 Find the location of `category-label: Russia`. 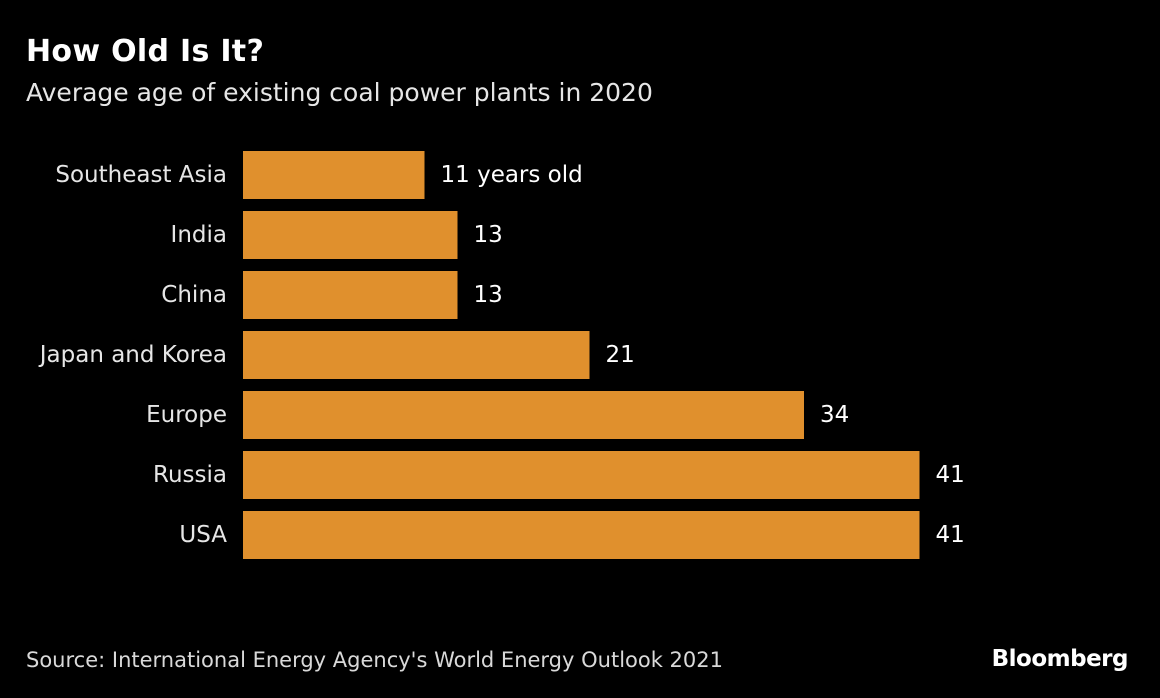

category-label: Russia is located at coordinates (190, 475).